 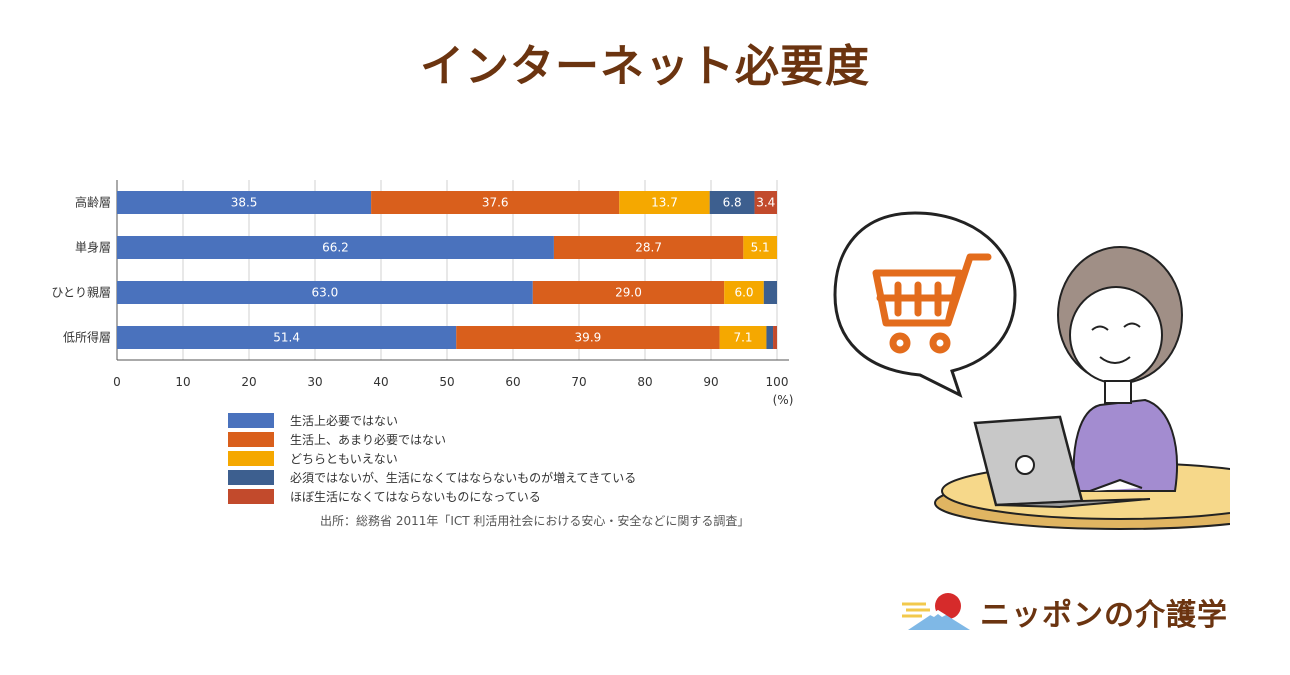 What do you see at coordinates (432, 420) in the screenshot?
I see `legend-item: 生活上必要ではない` at bounding box center [432, 420].